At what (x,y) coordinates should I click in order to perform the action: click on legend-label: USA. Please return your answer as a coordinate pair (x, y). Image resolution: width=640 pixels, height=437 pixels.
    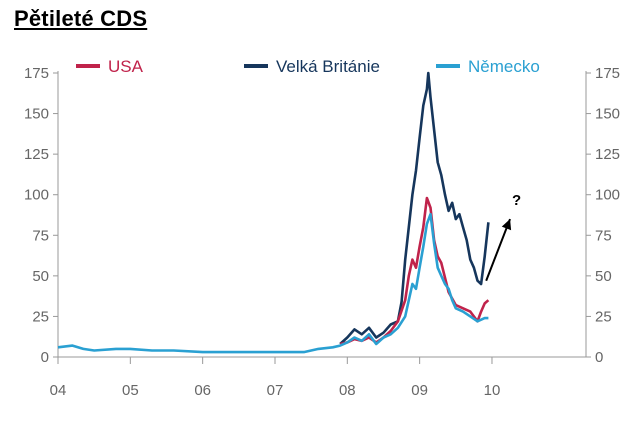
    Looking at the image, I should click on (126, 66).